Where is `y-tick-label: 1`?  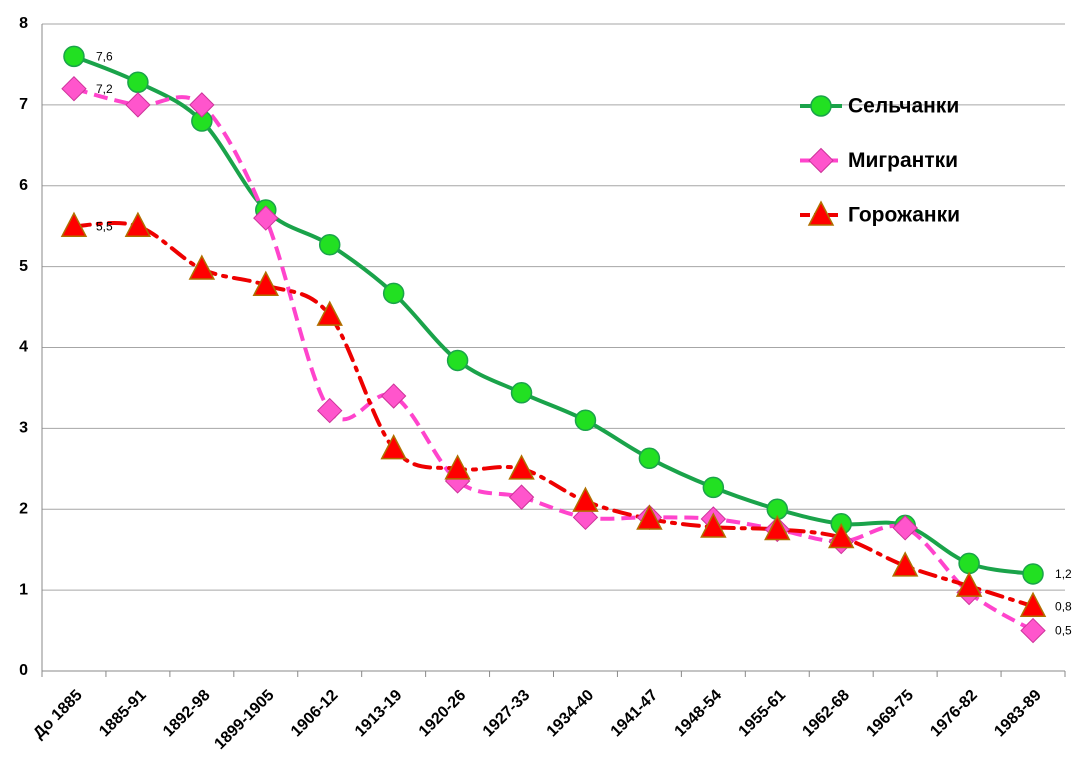 y-tick-label: 1 is located at coordinates (23, 589).